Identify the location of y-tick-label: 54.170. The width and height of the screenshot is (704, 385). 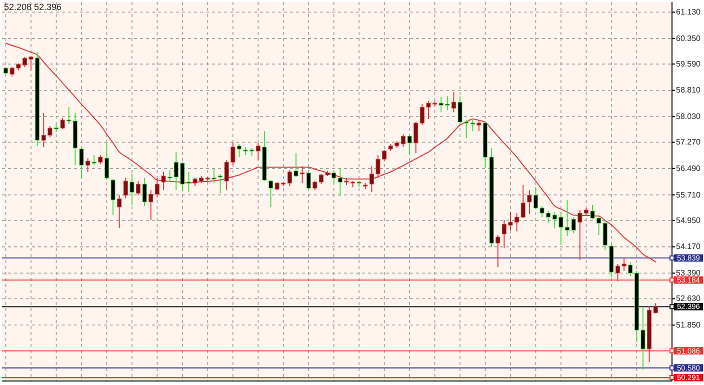
(689, 247).